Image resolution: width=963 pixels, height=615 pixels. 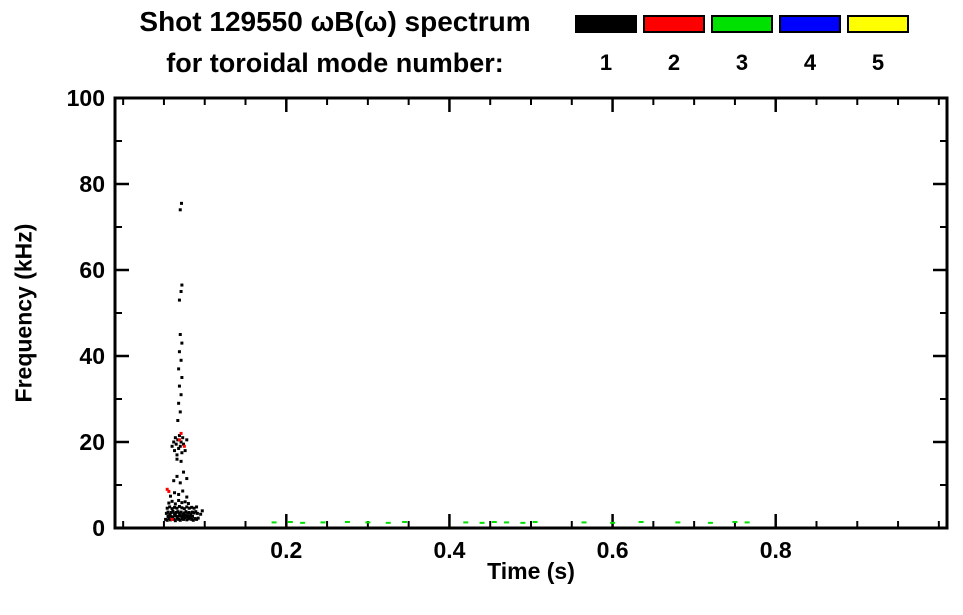 I want to click on legend-item-mode-2: 2, so click(x=674, y=45).